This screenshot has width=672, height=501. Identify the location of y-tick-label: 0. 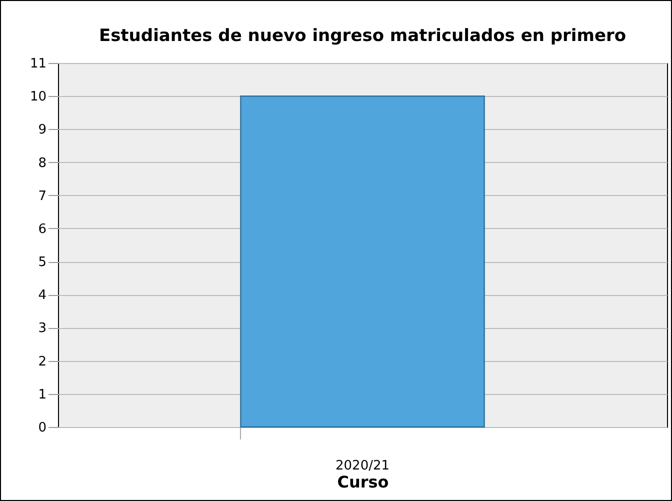
(42, 428).